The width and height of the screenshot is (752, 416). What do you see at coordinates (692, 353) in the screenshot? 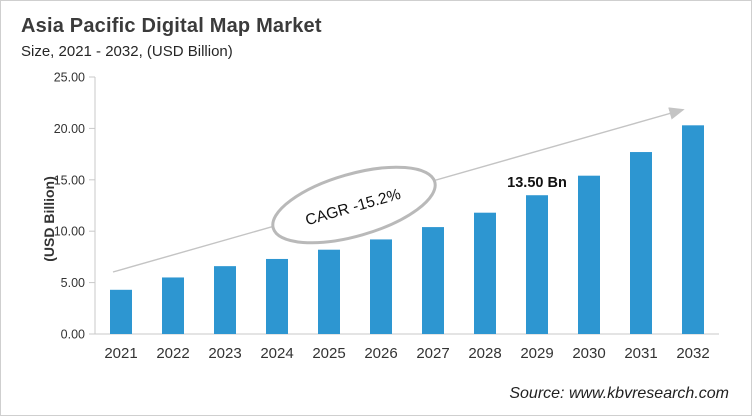
I see `x-tick-label-2032: 2032` at bounding box center [692, 353].